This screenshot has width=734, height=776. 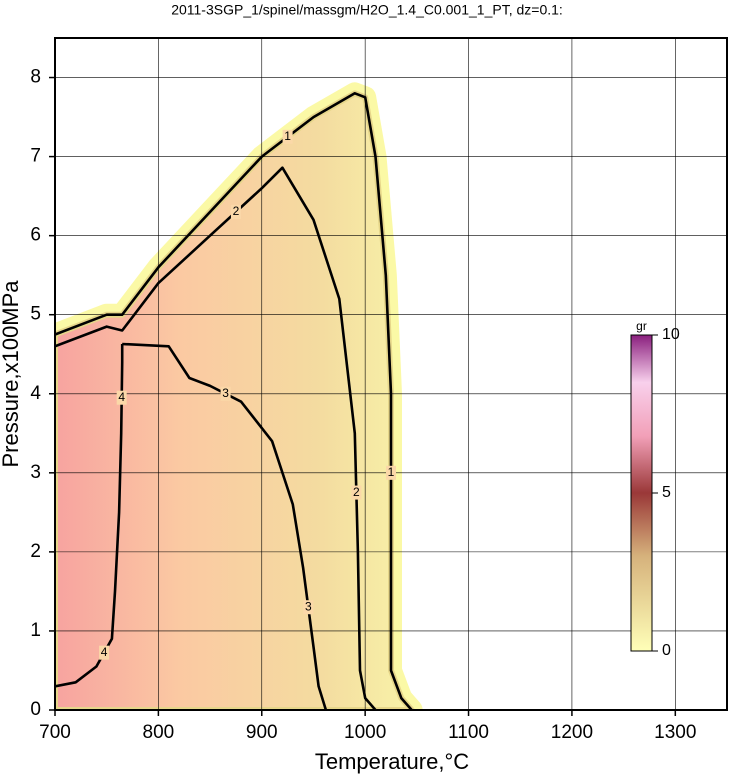 What do you see at coordinates (392, 761) in the screenshot?
I see `x-axis-label: Temperature,°C` at bounding box center [392, 761].